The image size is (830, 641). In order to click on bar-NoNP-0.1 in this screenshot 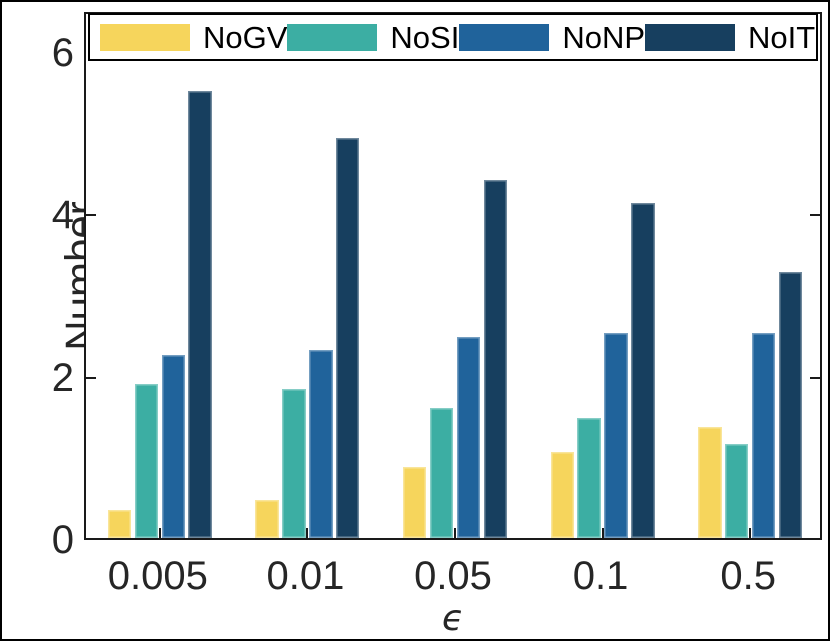, I will do `click(616, 435)`.